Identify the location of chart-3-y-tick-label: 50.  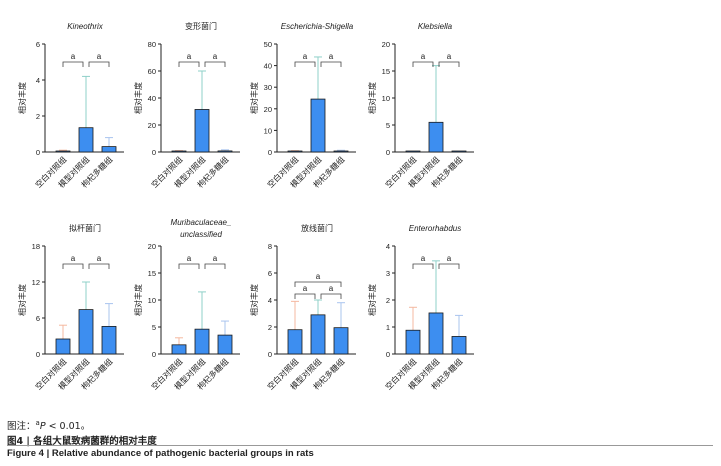
(268, 44).